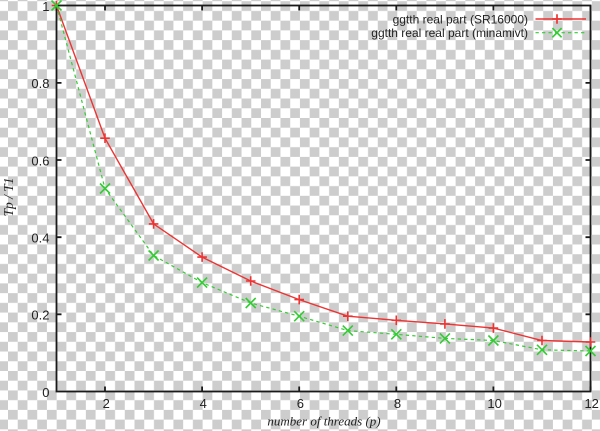 The image size is (600, 431). I want to click on svg-text: 2, so click(106, 403).